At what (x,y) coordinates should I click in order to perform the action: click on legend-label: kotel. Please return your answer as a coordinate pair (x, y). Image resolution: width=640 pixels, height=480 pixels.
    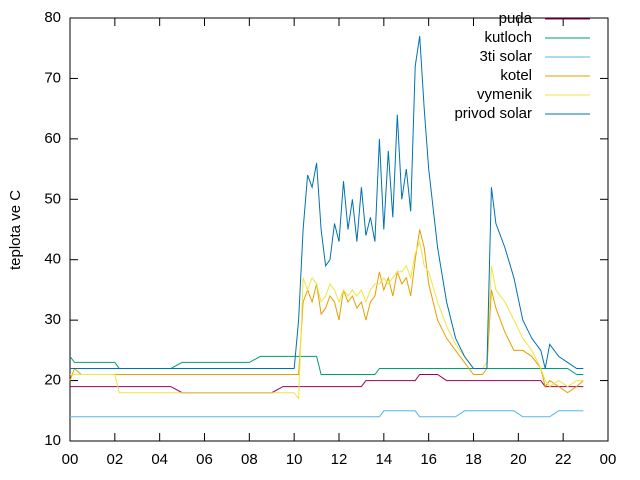
    Looking at the image, I should click on (516, 75).